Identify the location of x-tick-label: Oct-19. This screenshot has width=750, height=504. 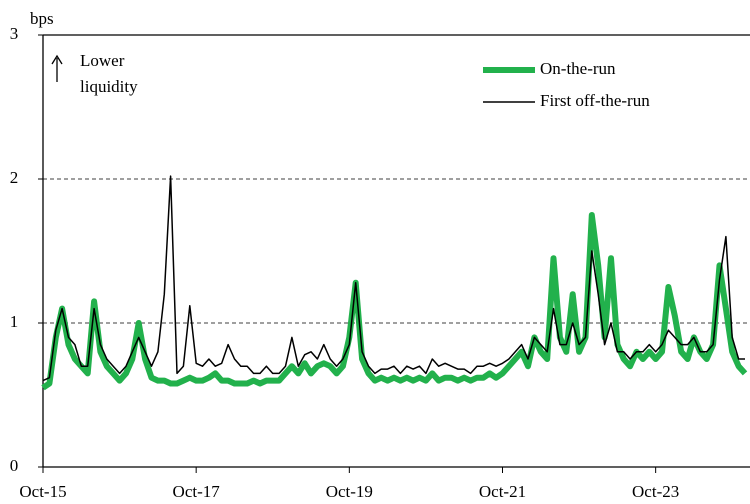
(349, 491).